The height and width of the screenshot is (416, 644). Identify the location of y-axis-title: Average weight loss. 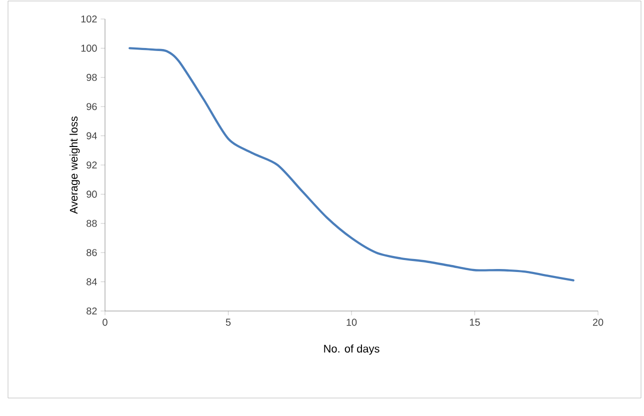
(75, 165).